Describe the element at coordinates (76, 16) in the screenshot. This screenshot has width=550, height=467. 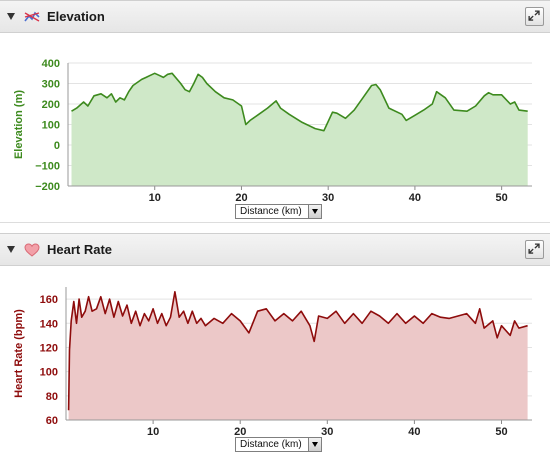
I see `elevation-panel-title: Elevation` at that location.